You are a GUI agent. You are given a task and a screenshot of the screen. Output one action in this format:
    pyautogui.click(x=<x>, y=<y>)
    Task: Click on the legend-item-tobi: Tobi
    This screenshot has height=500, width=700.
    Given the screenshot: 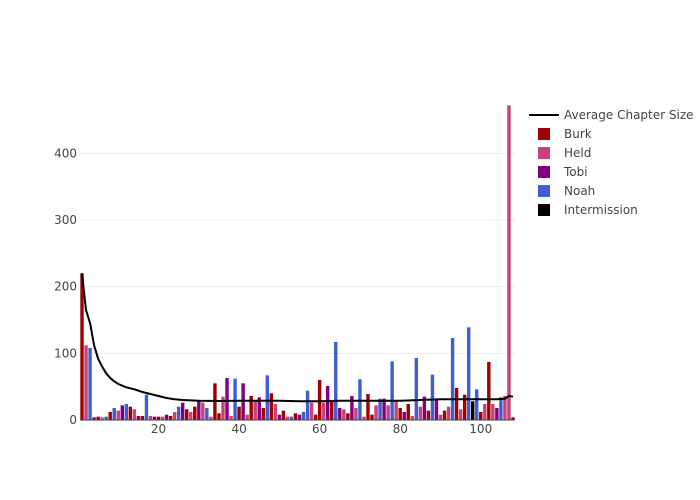 What is the action you would take?
    pyautogui.click(x=563, y=172)
    